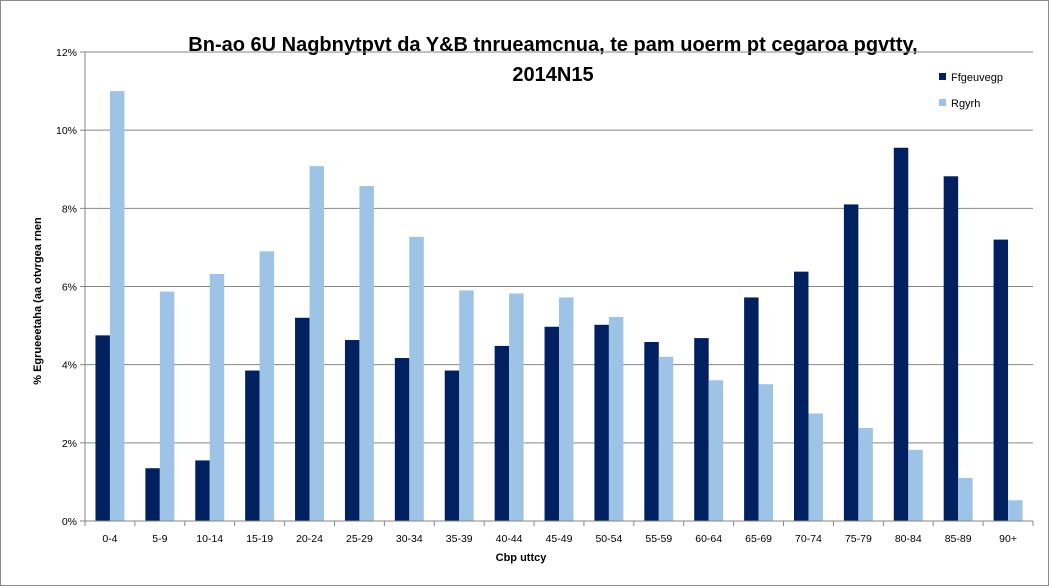 The image size is (1049, 586). I want to click on x-tick-label: 30-34, so click(409, 539).